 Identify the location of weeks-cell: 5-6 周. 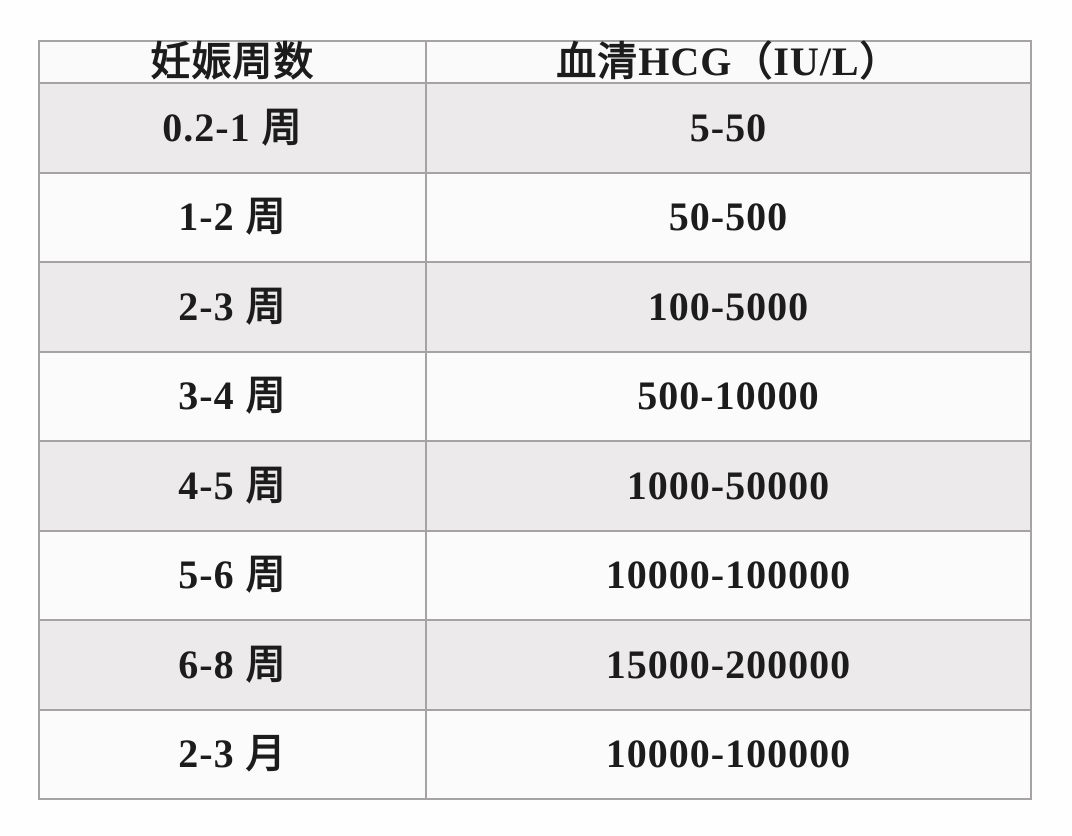
(232, 575).